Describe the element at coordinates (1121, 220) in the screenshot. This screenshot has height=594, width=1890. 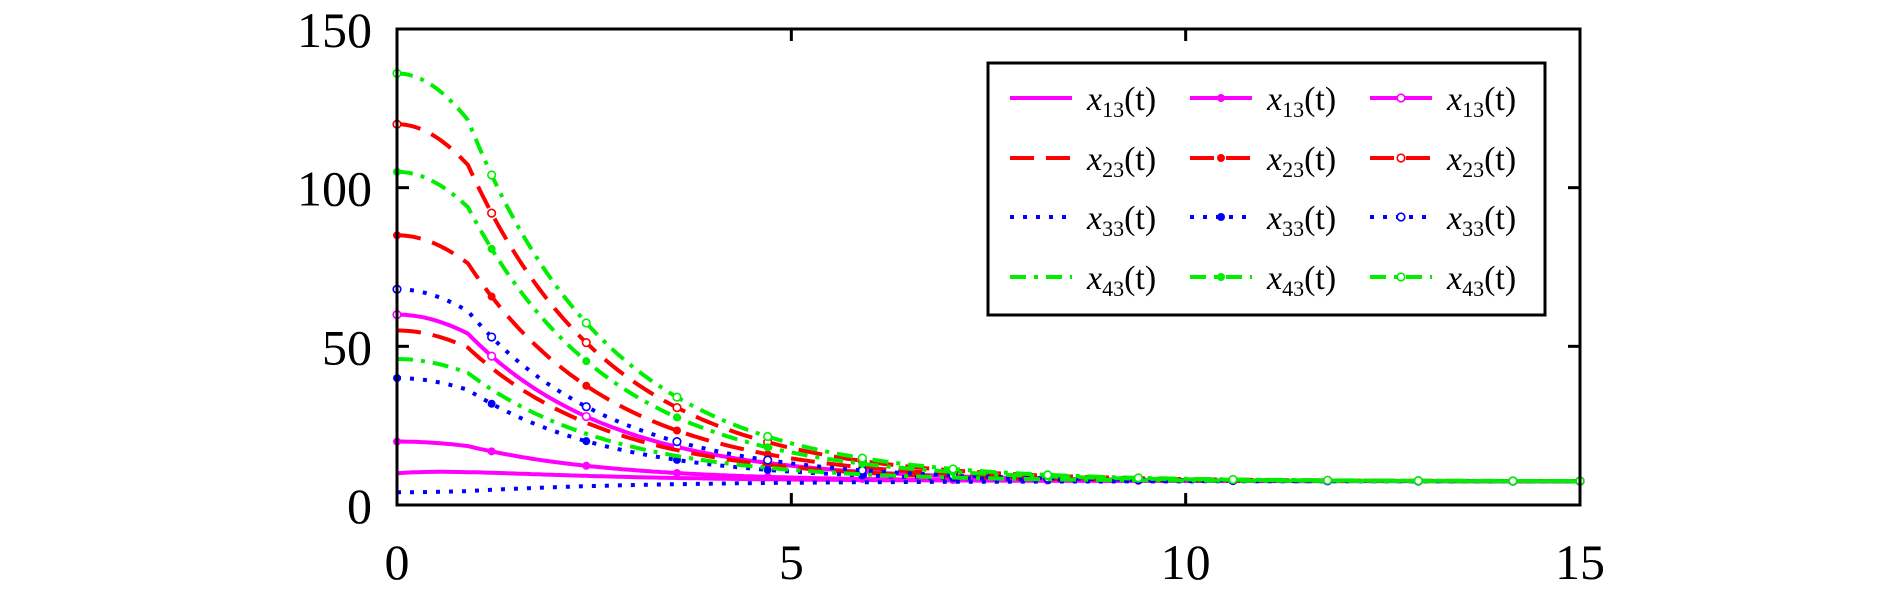
I see `legend-label-7: x33(t)` at that location.